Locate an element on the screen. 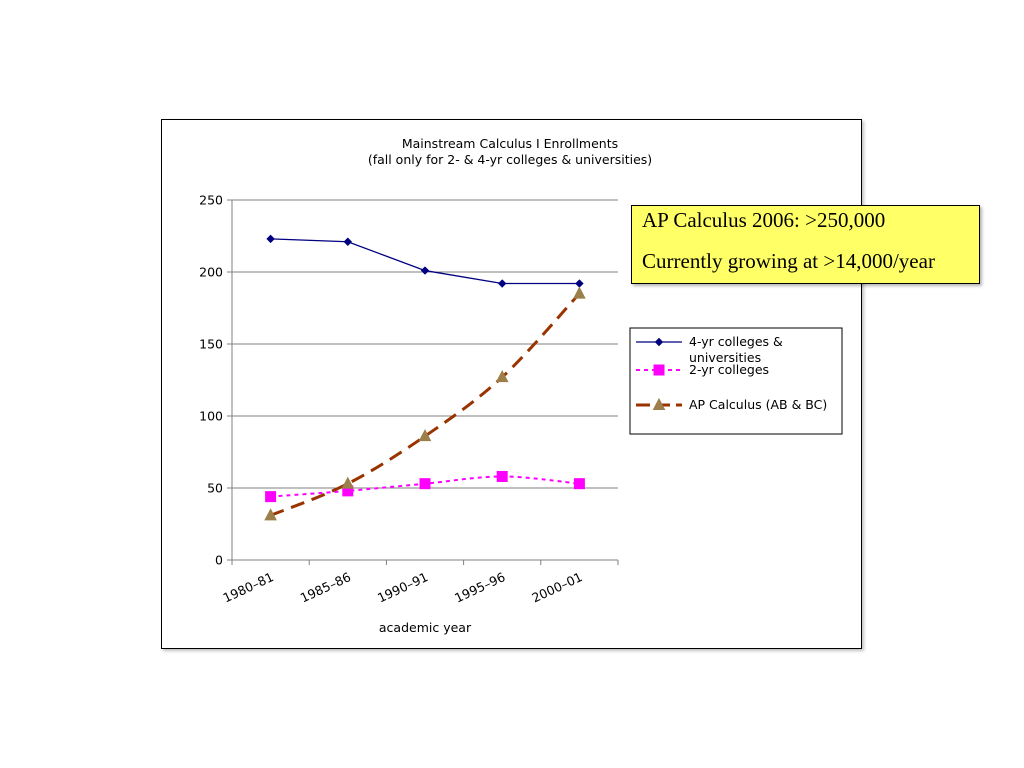 This screenshot has height=768, width=1024. callout-line-1: AP Calculus 2006: >250,000 is located at coordinates (764, 220).